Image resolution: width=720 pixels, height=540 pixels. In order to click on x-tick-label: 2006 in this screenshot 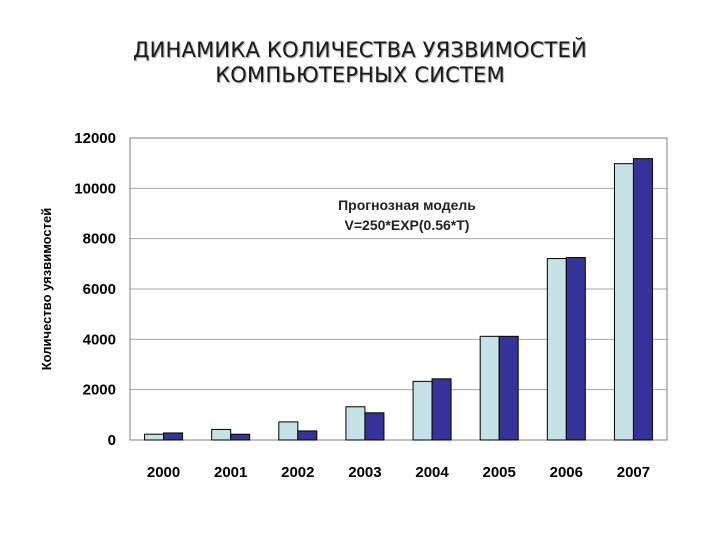, I will do `click(566, 472)`.